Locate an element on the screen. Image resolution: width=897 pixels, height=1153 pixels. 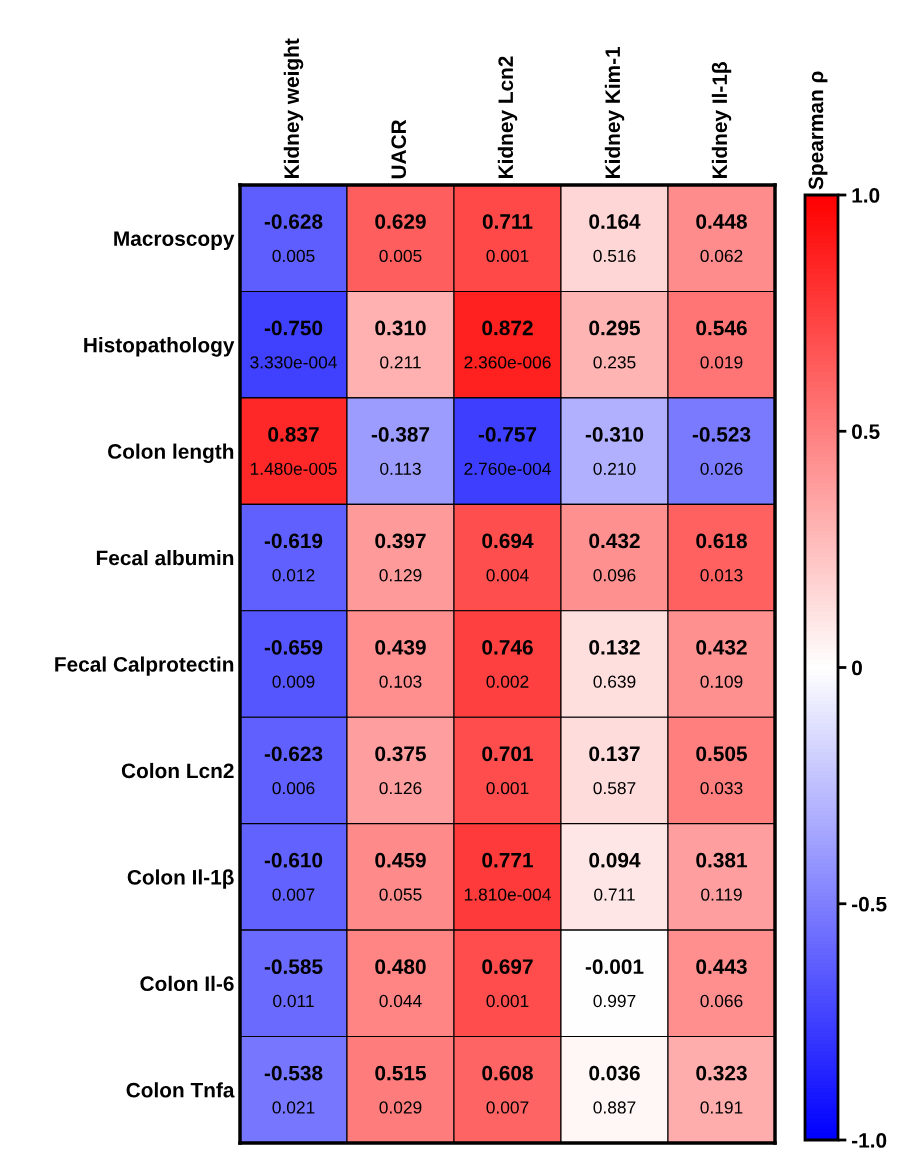
data-label: 0.448 0.062 is located at coordinates (721, 238).